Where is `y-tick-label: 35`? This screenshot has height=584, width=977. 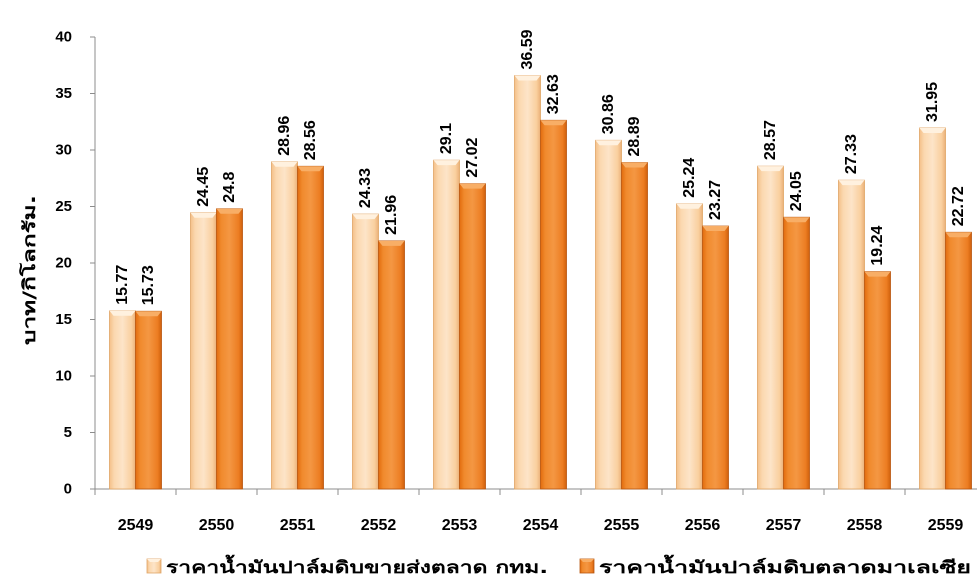 y-tick-label: 35 is located at coordinates (63, 93).